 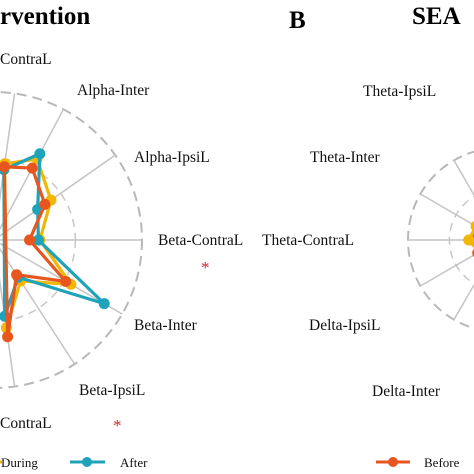 I want to click on radar-series-a, so click(x=55, y=245).